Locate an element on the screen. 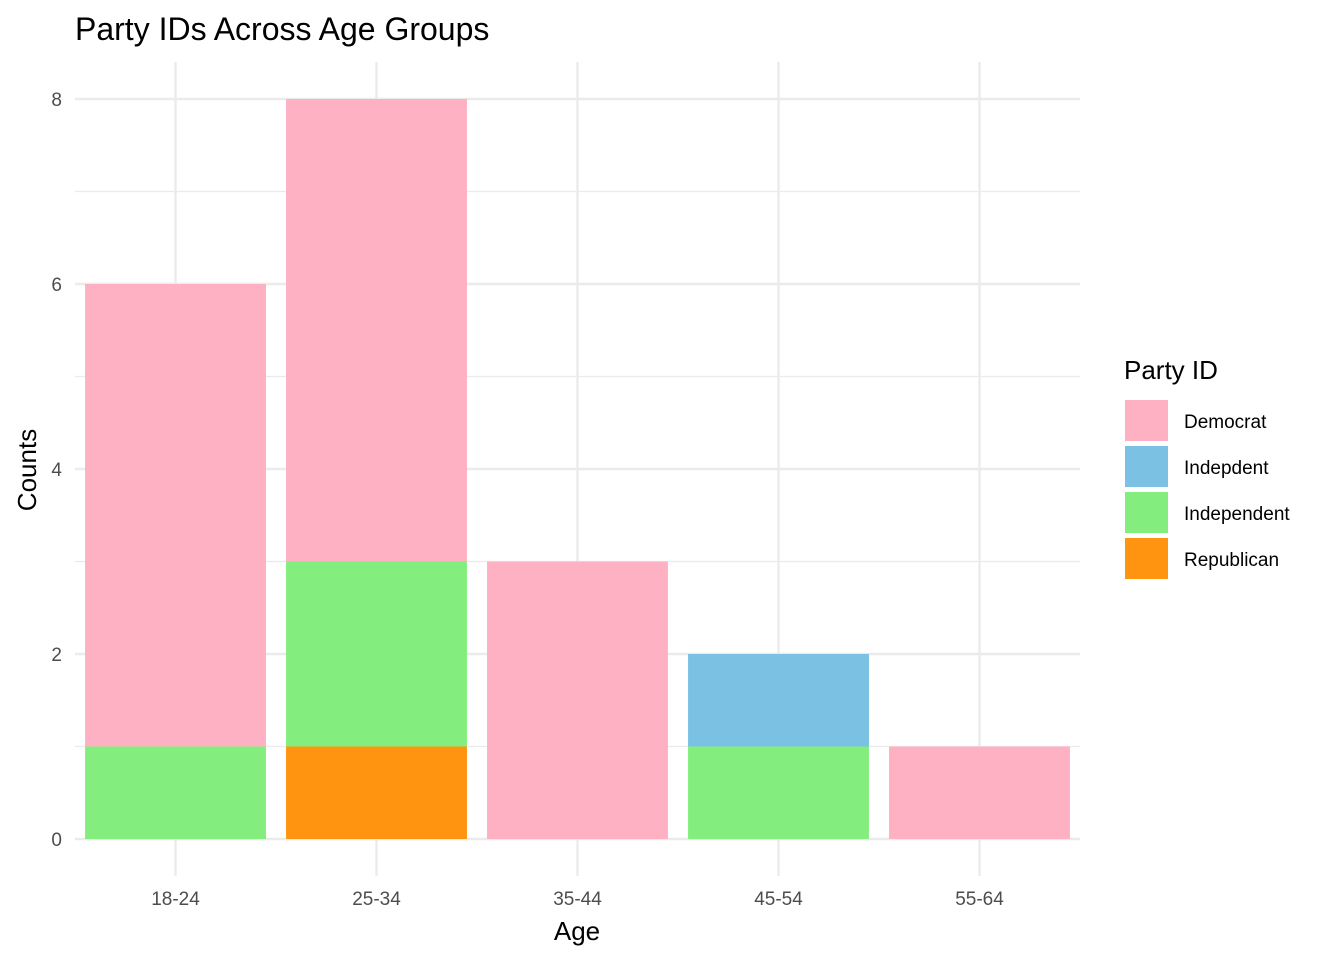  legend-key-independent is located at coordinates (1146, 512).